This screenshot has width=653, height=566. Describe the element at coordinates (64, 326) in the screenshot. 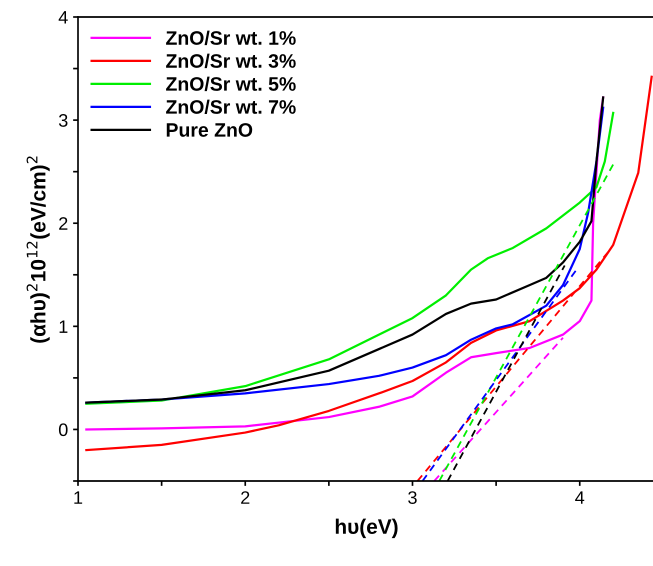

I see `y-tick-label: 1` at that location.